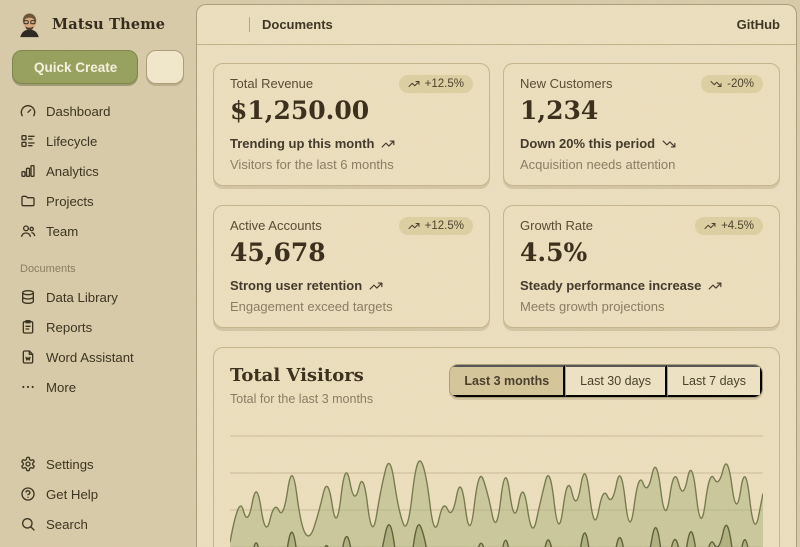 The height and width of the screenshot is (547, 800). What do you see at coordinates (98, 111) in the screenshot?
I see `sidebar-item-dashboard: Dashboard` at bounding box center [98, 111].